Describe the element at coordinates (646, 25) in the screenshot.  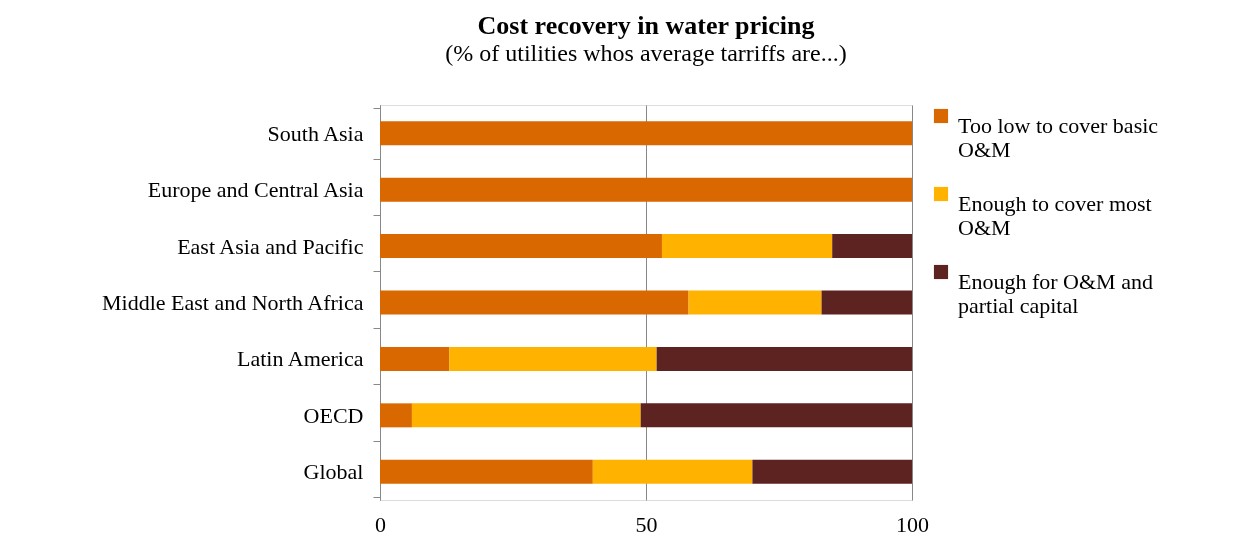
I see `chart-title: Cost recovery in water pricing` at that location.